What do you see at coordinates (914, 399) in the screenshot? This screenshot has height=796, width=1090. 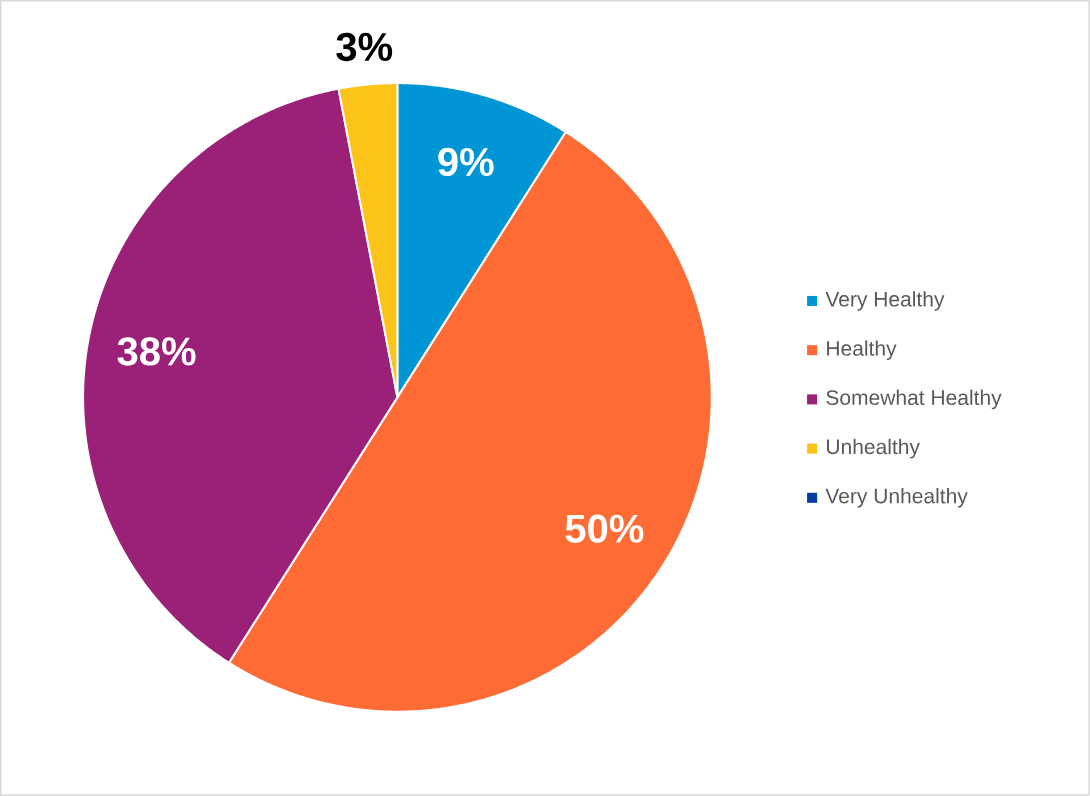 I see `legend-label: Somewhat Healthy` at bounding box center [914, 399].